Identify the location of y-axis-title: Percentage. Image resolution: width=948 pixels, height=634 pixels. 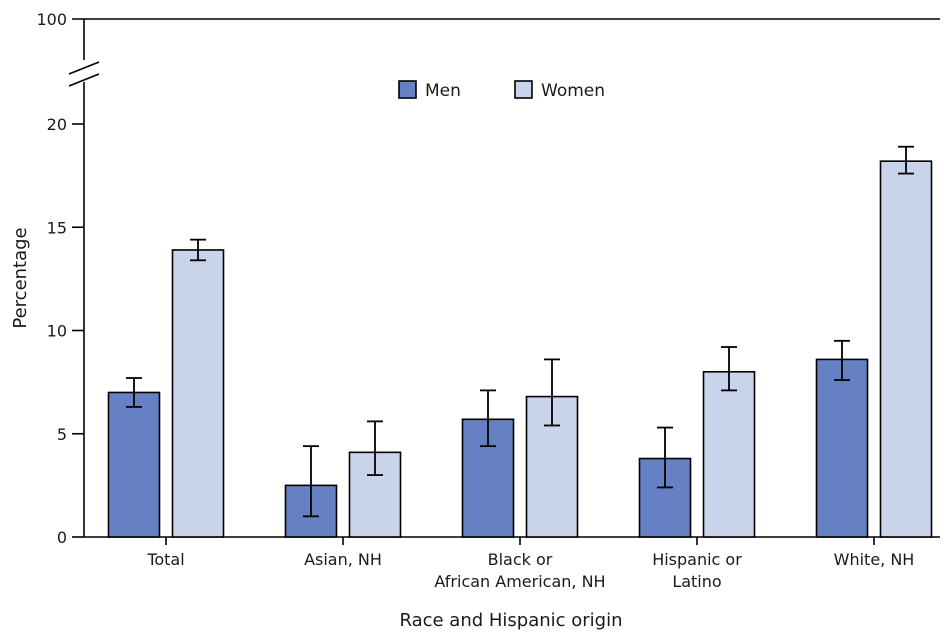
(20, 277).